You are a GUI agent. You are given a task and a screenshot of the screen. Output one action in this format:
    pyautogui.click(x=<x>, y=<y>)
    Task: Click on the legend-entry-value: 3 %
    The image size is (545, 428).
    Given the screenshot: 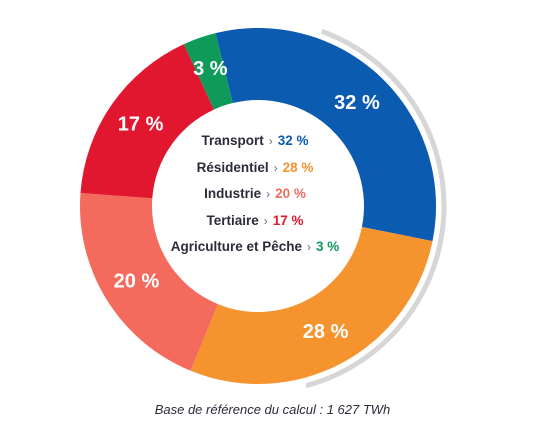 What is the action you would take?
    pyautogui.click(x=328, y=246)
    